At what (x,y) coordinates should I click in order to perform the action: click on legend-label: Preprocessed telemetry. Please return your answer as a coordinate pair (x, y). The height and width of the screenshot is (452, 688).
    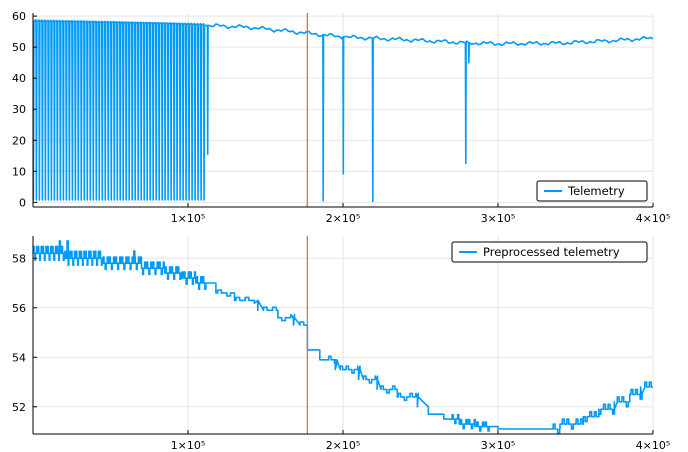
    Looking at the image, I should click on (551, 252).